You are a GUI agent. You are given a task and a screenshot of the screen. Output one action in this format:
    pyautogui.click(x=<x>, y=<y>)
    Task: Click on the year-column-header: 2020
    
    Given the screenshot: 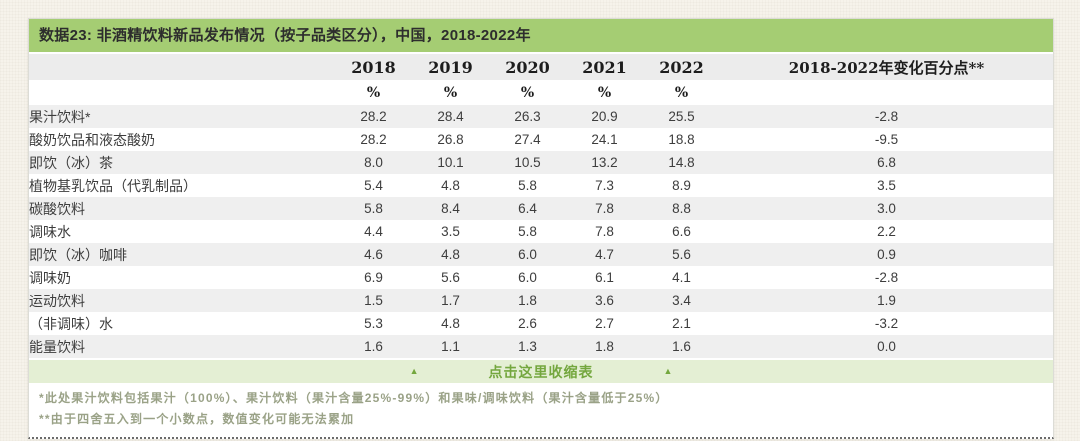 What is the action you would take?
    pyautogui.click(x=527, y=67)
    